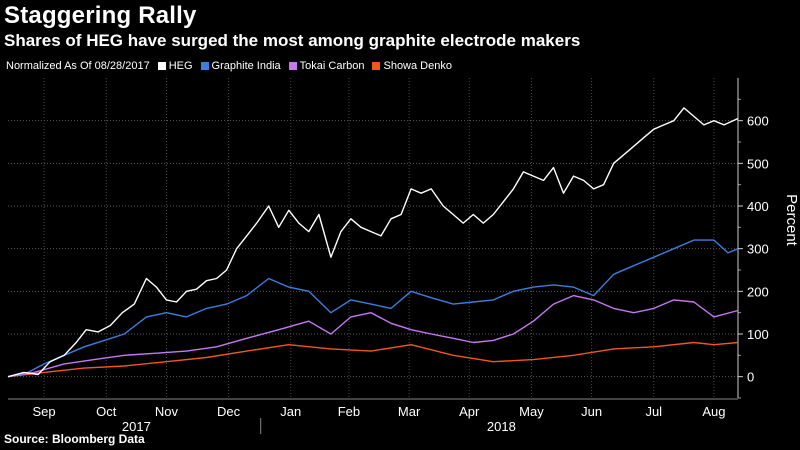 The height and width of the screenshot is (450, 800). Describe the element at coordinates (758, 121) in the screenshot. I see `y-tick-label-600: 600` at that location.